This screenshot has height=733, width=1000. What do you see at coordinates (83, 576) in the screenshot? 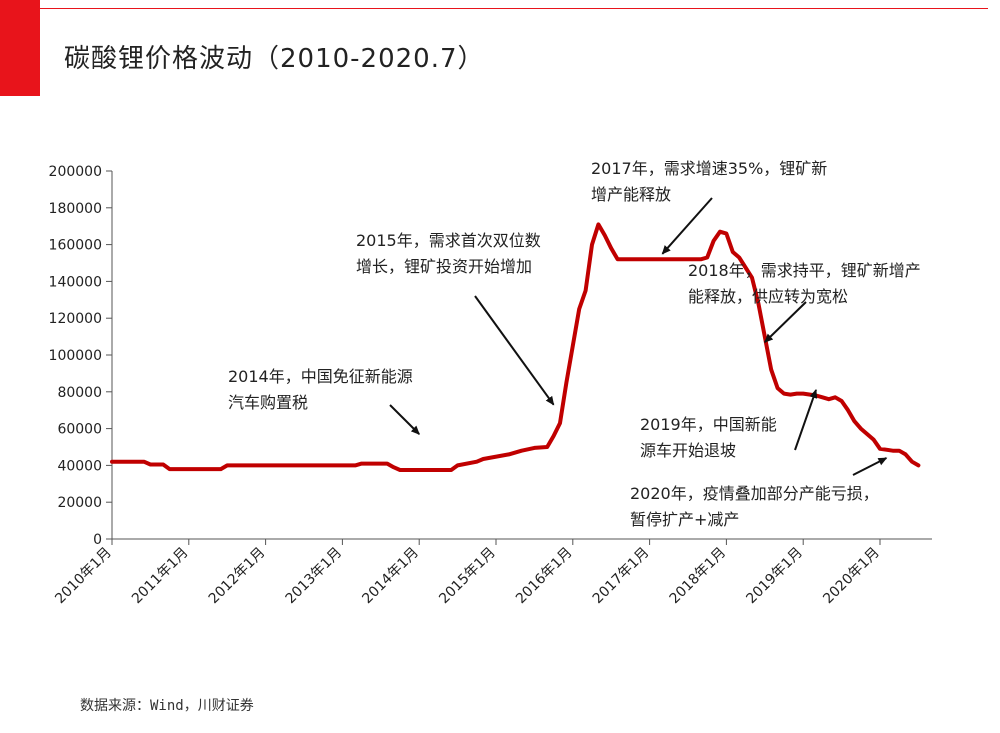
I see `x-tick-label: 2010年1月` at bounding box center [83, 576].